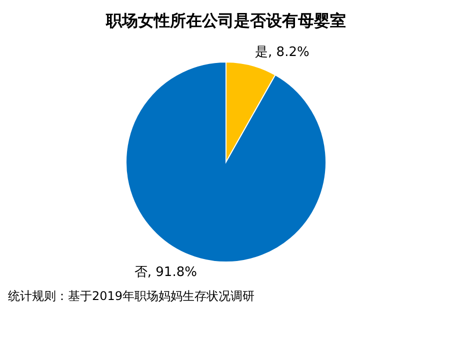 Image resolution: width=452 pixels, height=354 pixels. What do you see at coordinates (131, 296) in the screenshot?
I see `text: 统计规则：基于2019年职场妈妈生存状况调研` at bounding box center [131, 296].